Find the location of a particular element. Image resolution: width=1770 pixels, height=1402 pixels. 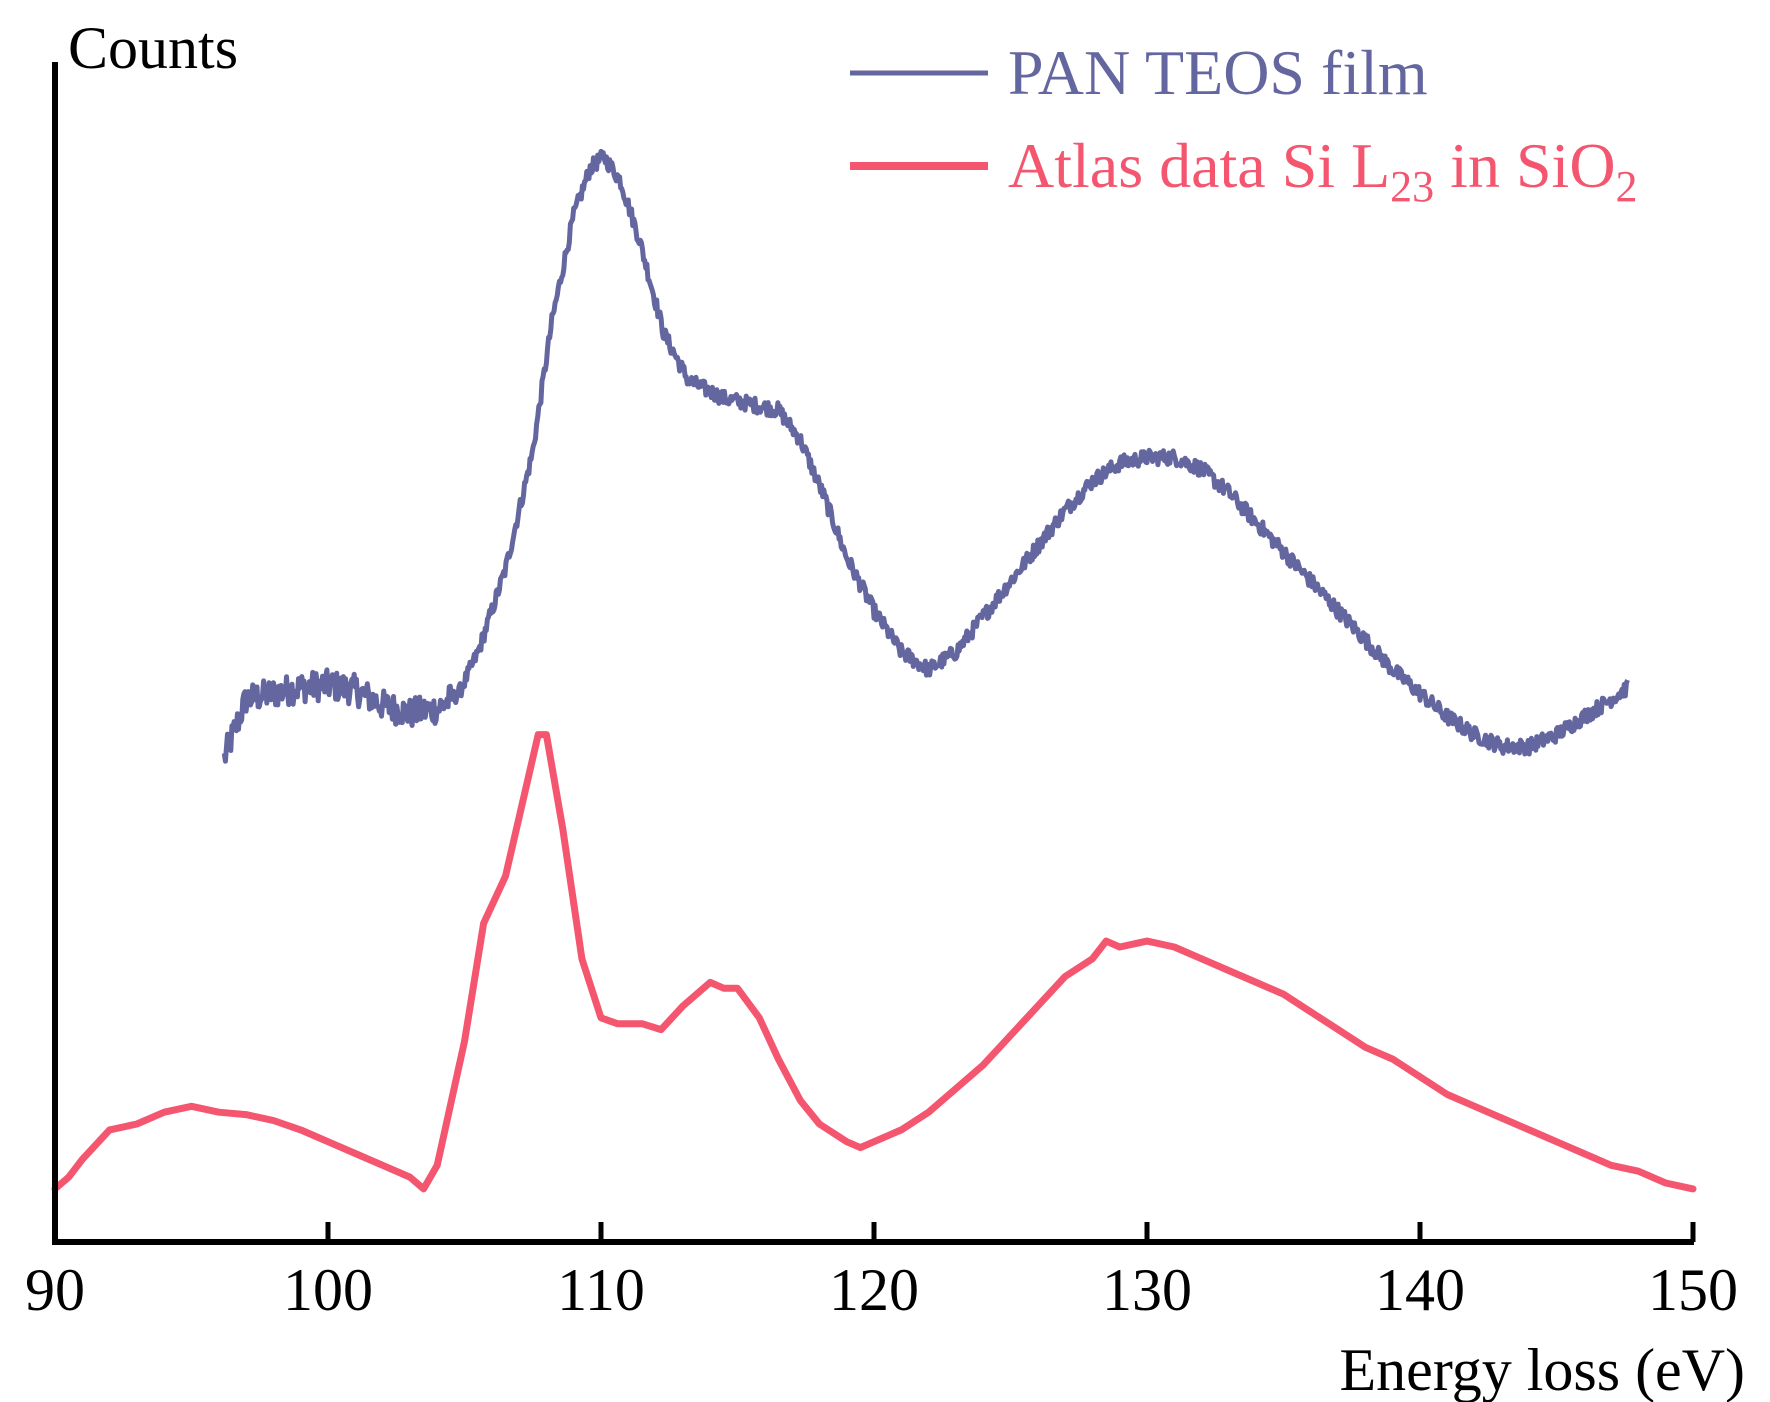

legend: PAN TEOS film Atlas data Si L23 in SiO2 is located at coordinates (1244, 124).